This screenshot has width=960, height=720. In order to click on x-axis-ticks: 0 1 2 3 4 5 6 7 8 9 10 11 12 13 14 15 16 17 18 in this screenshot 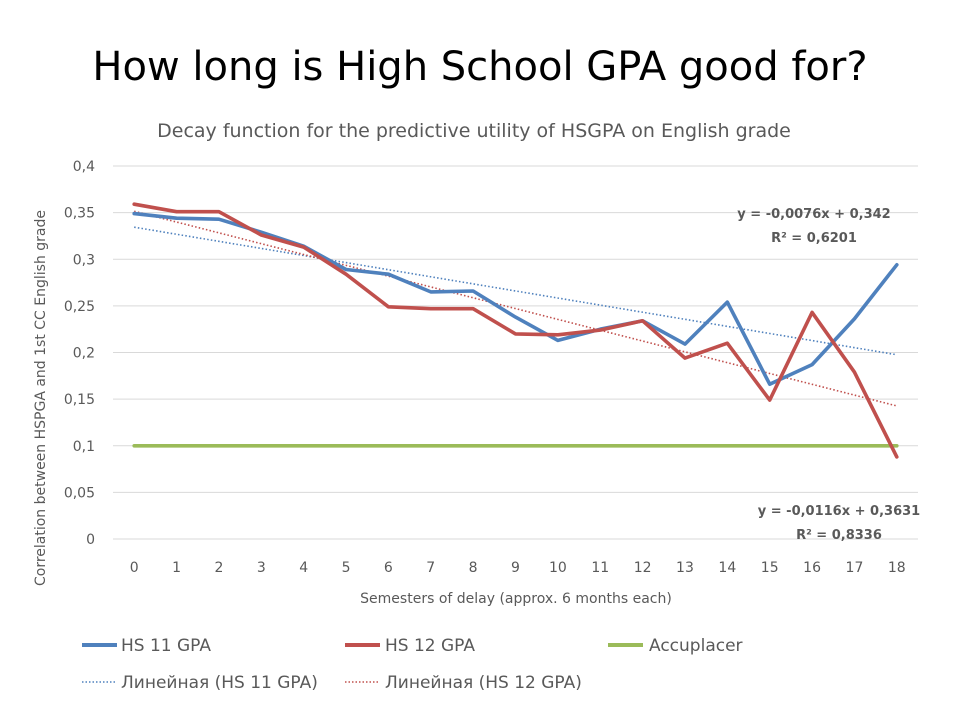, I will do `click(518, 568)`.